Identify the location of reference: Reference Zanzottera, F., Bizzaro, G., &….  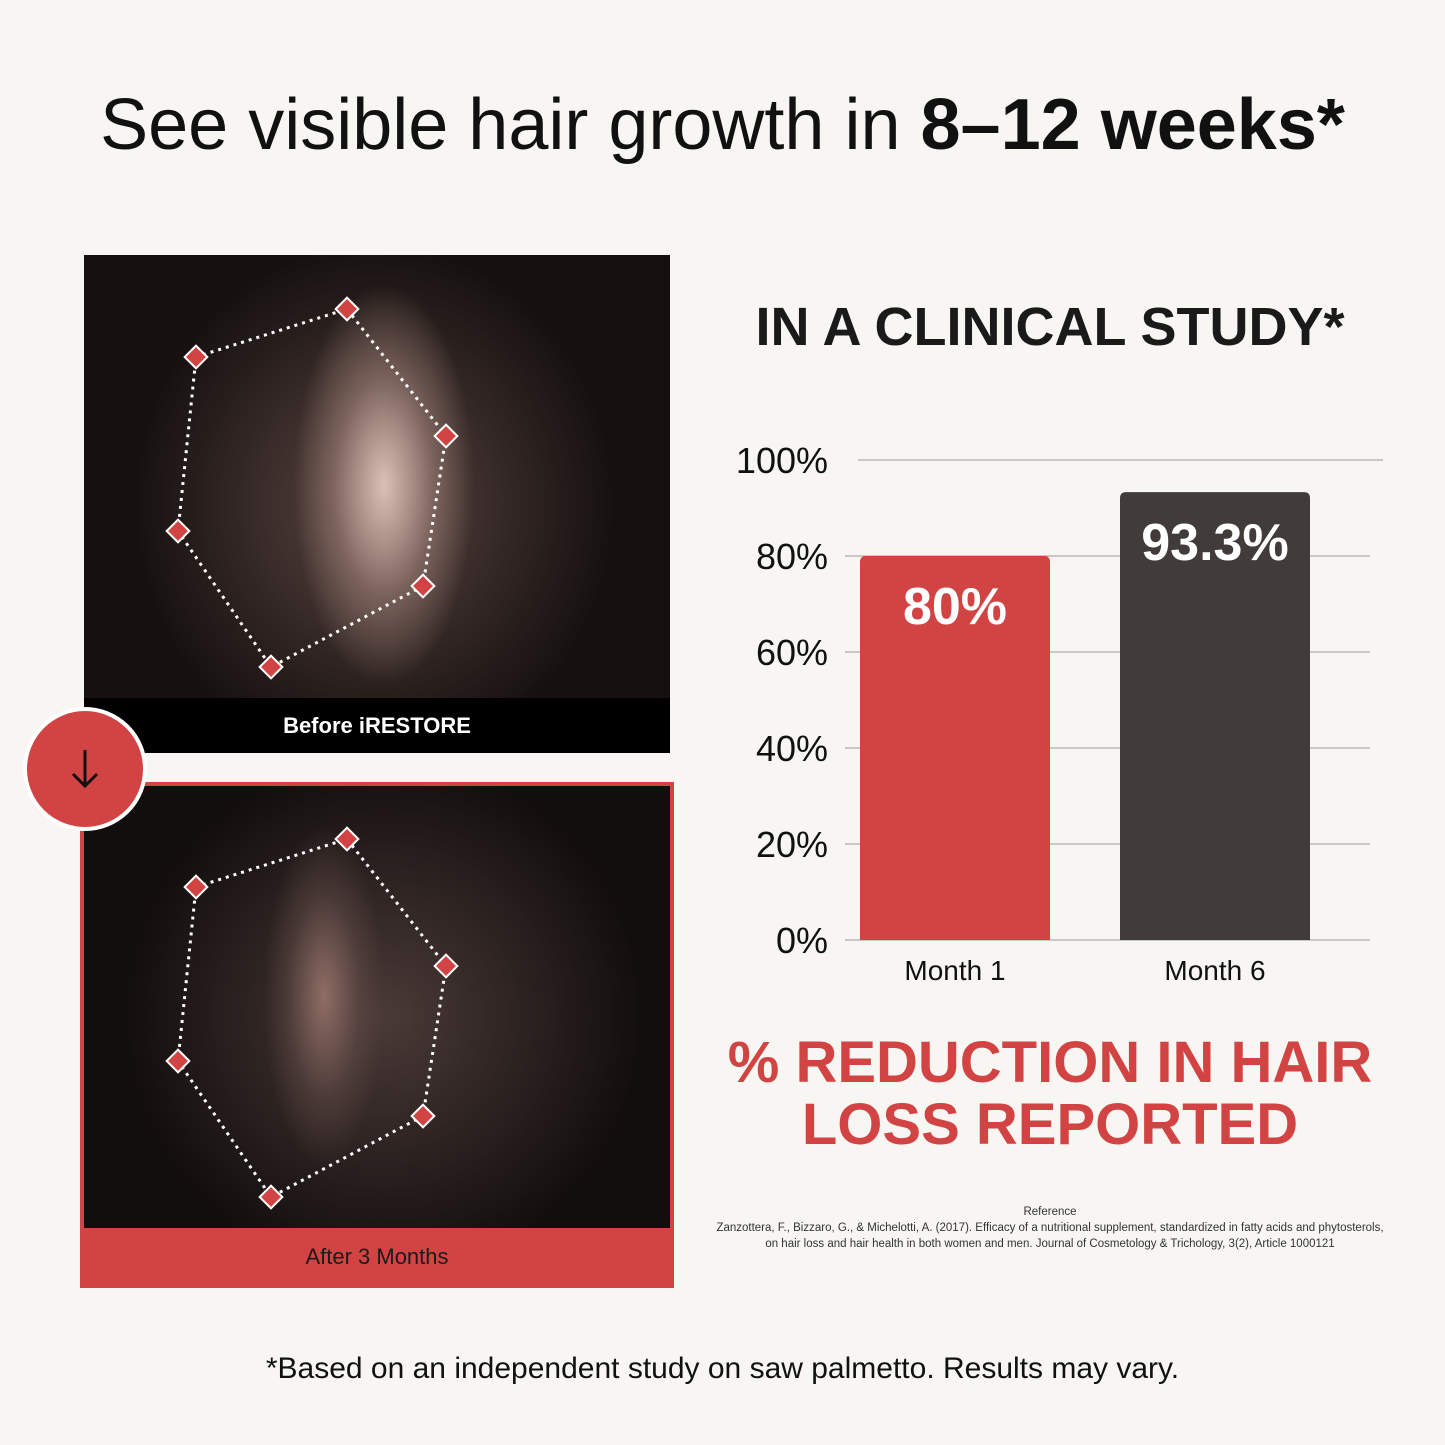
(1050, 1228).